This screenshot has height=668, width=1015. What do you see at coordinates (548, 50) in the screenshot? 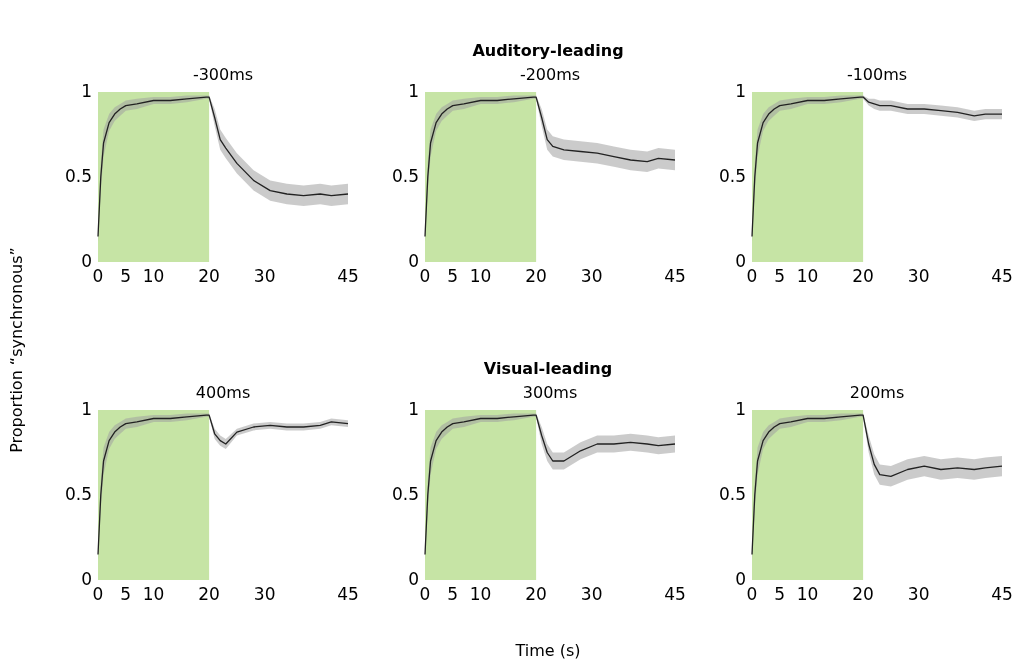
I see `text: Auditory-leading` at bounding box center [548, 50].